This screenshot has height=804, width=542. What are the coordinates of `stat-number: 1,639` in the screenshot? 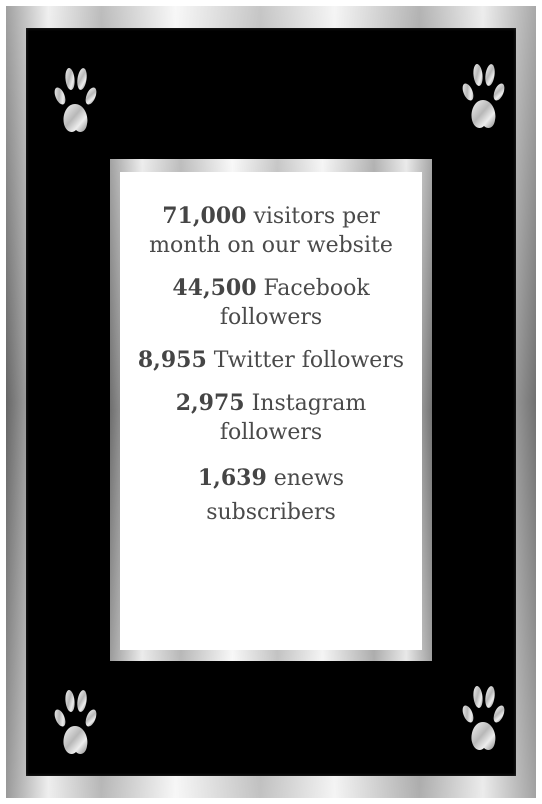 It's located at (232, 478).